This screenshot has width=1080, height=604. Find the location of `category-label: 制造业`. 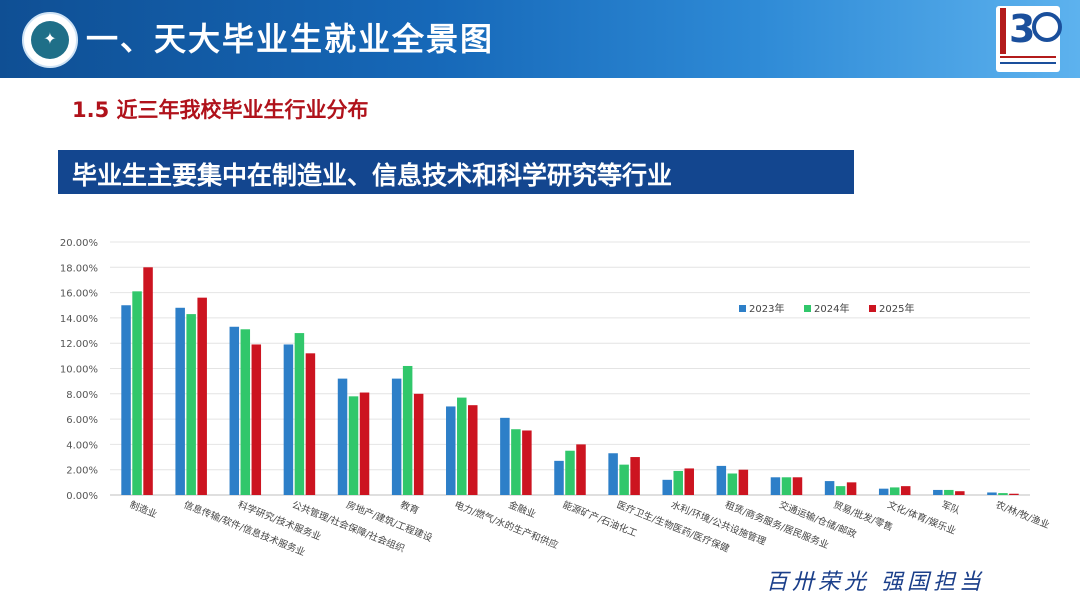

category-label: 制造业 is located at coordinates (143, 510).